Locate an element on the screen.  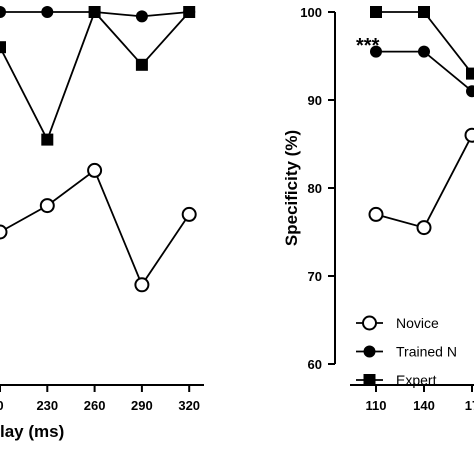
right-y-ticks: 60 70 80 90 100 is located at coordinates (317, 188).